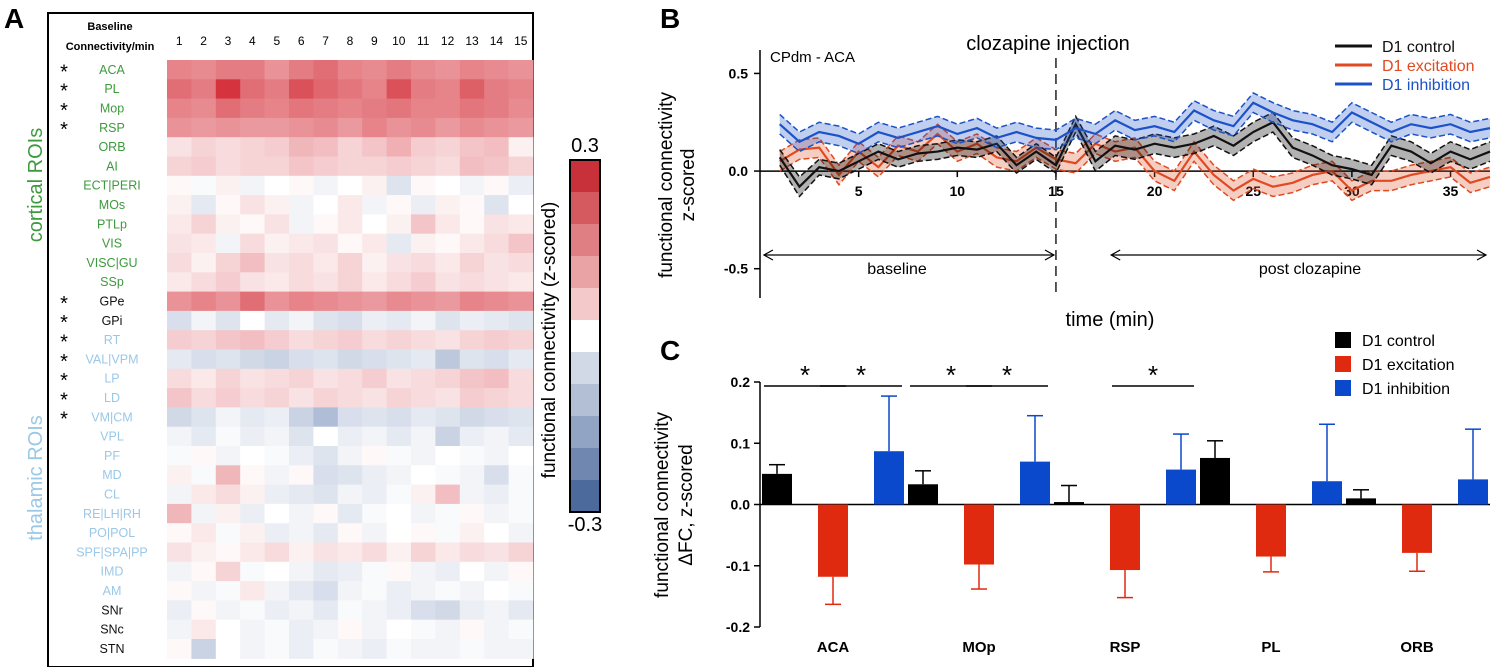 Image resolution: width=1500 pixels, height=667 pixels. I want to click on panel-label-c: C, so click(670, 350).